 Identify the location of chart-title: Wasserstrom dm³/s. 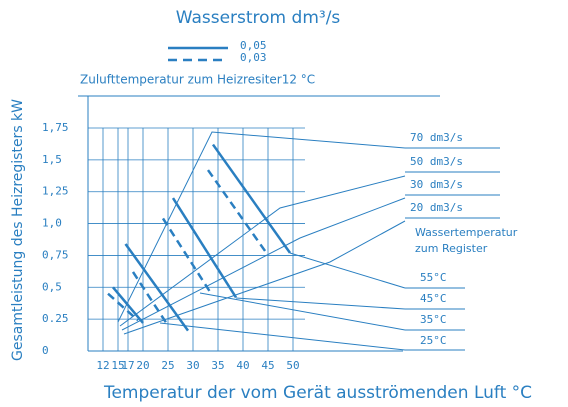
(258, 18).